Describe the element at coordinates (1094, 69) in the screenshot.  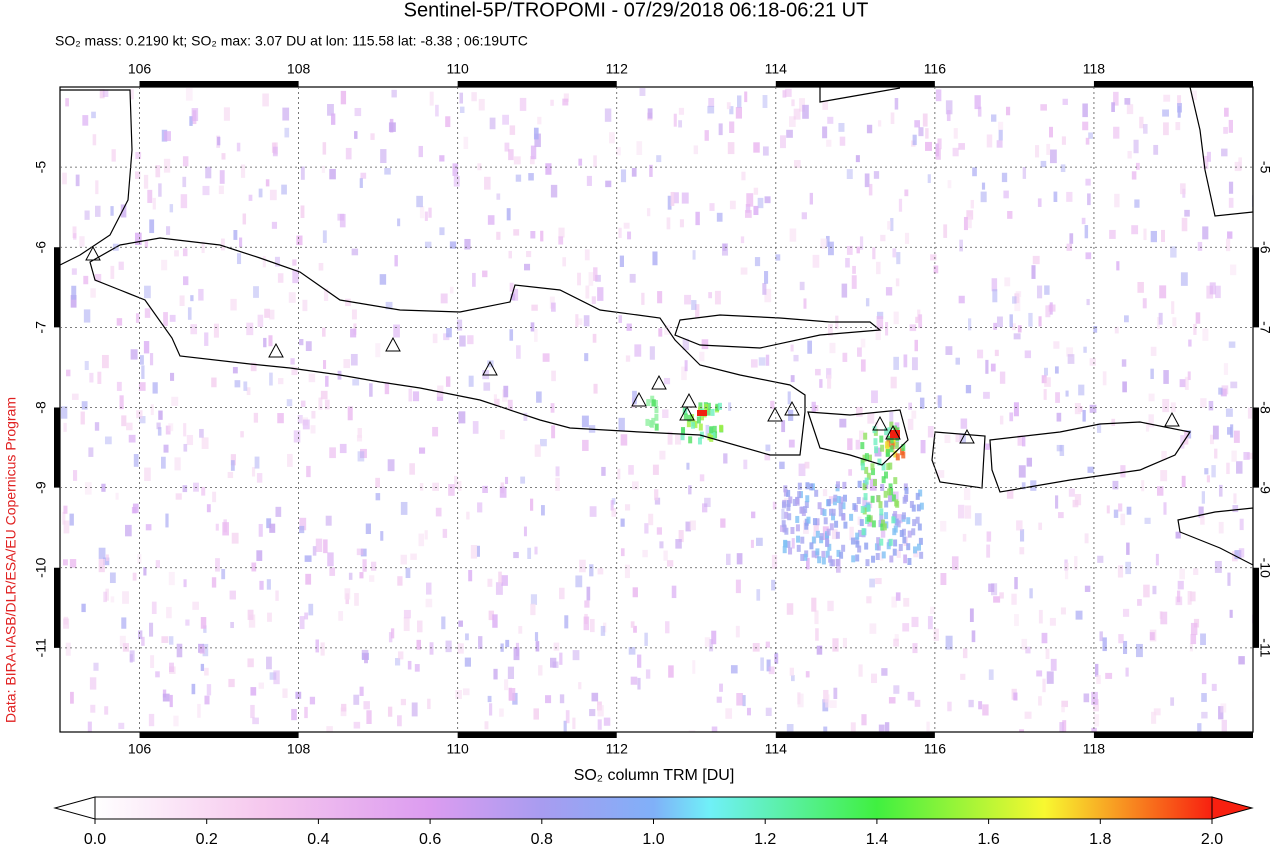
I see `lon-label-top: 118` at that location.